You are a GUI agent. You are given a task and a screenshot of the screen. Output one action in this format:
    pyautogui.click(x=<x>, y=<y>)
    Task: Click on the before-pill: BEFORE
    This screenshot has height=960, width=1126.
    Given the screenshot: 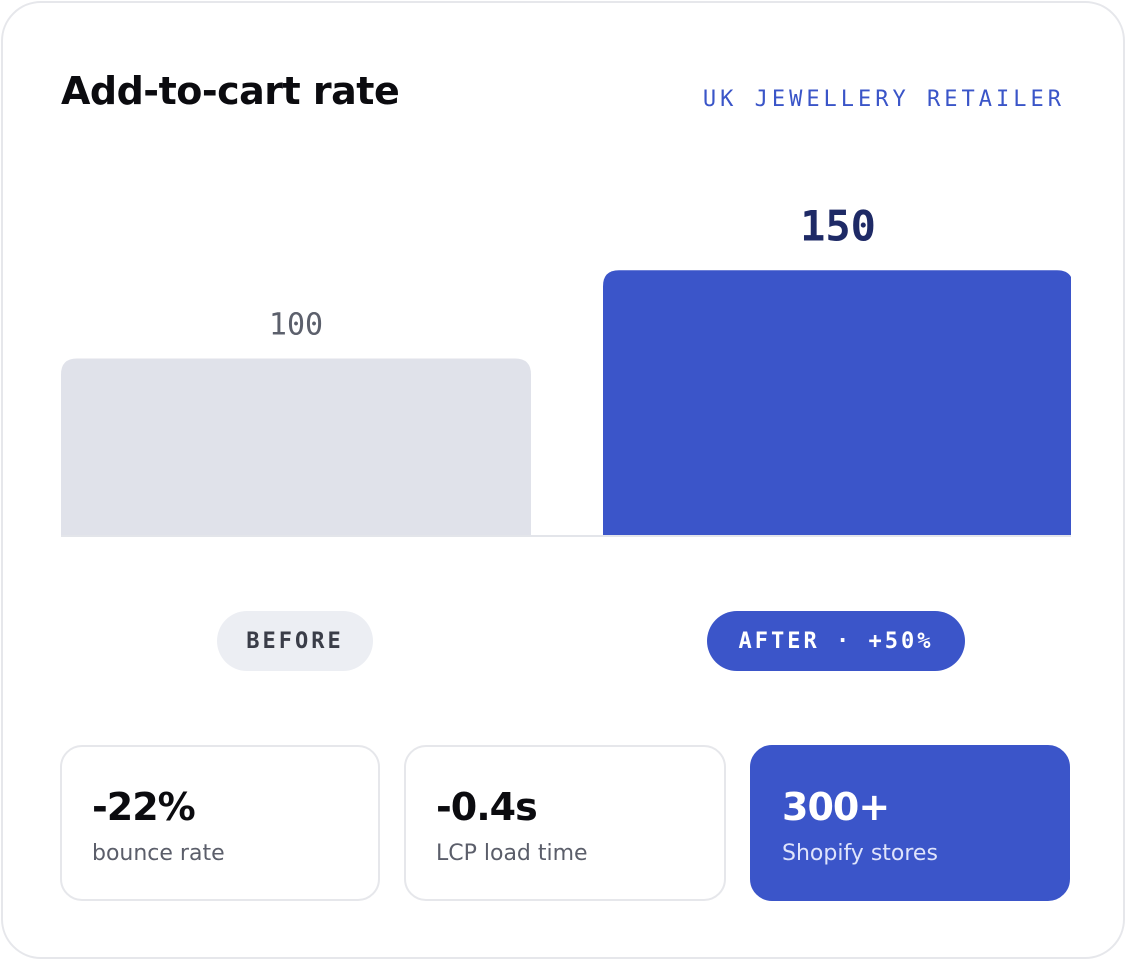 What is the action you would take?
    pyautogui.click(x=295, y=641)
    